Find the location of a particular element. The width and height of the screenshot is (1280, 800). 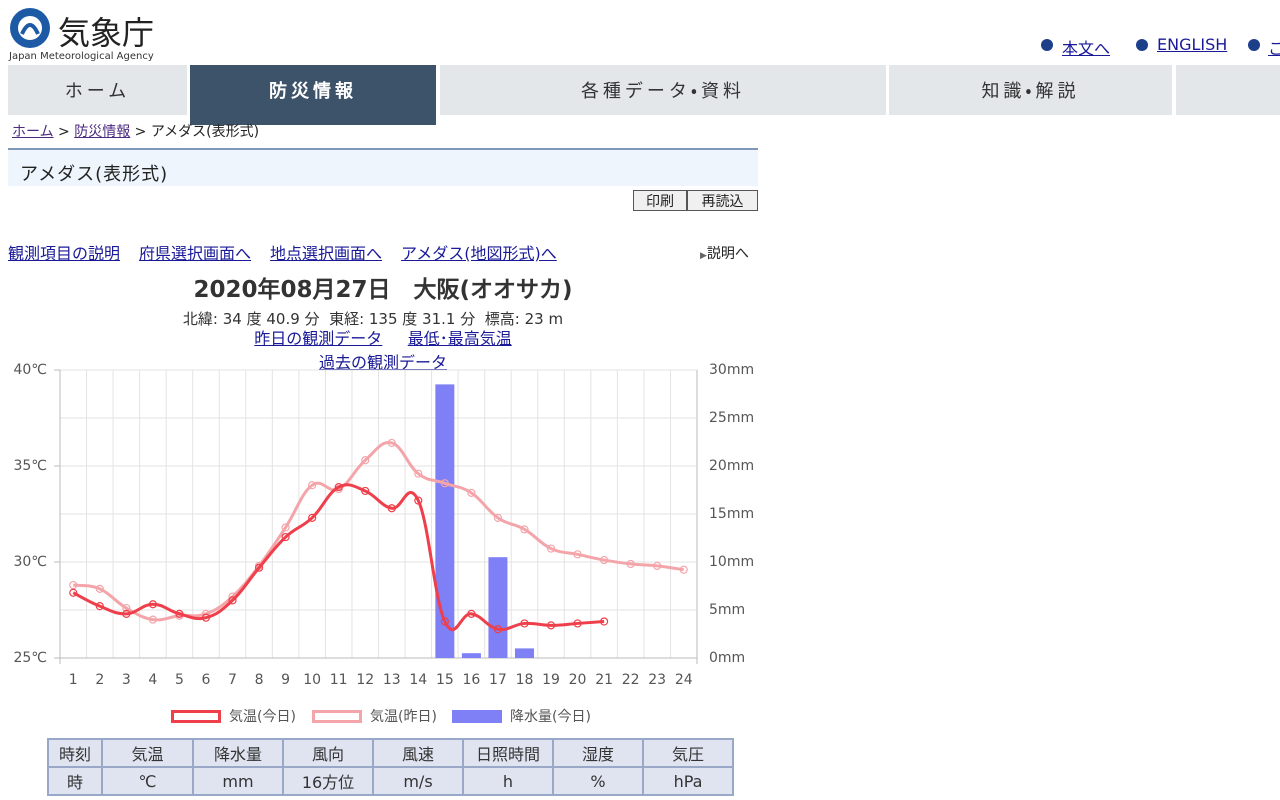

link-row: 観測項目の説明 府県選択画面へ 地点選択画面へ アメダス(地図形式)へ is located at coordinates (282, 252).